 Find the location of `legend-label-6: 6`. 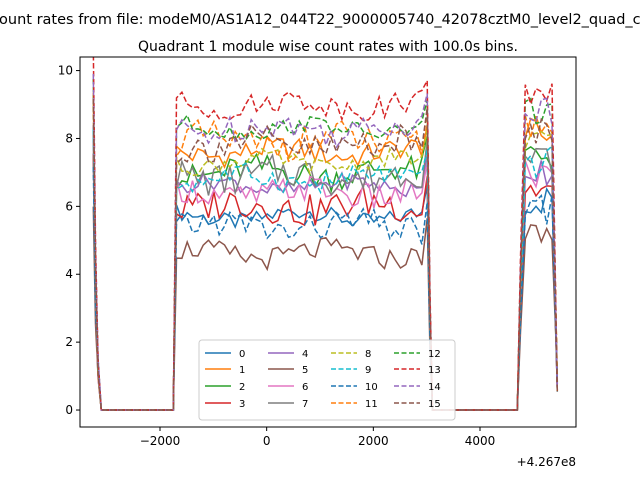

legend-label-6: 6 is located at coordinates (305, 387).